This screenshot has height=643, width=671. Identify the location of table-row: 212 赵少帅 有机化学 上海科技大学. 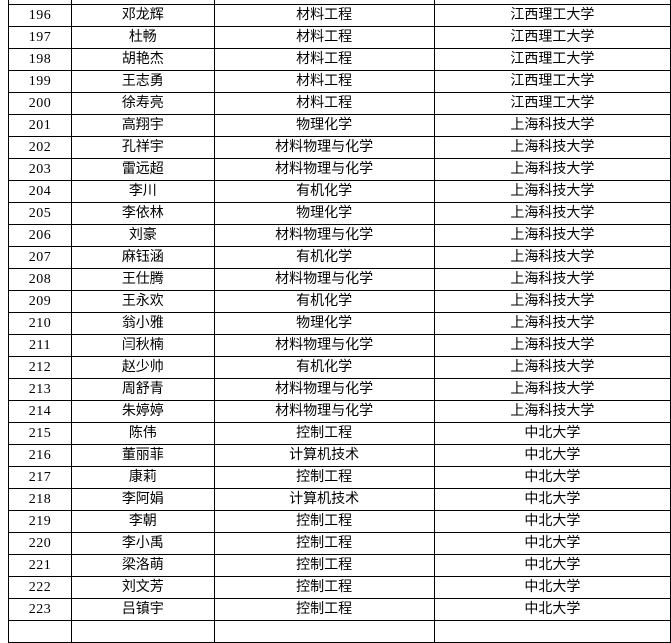
(339, 367).